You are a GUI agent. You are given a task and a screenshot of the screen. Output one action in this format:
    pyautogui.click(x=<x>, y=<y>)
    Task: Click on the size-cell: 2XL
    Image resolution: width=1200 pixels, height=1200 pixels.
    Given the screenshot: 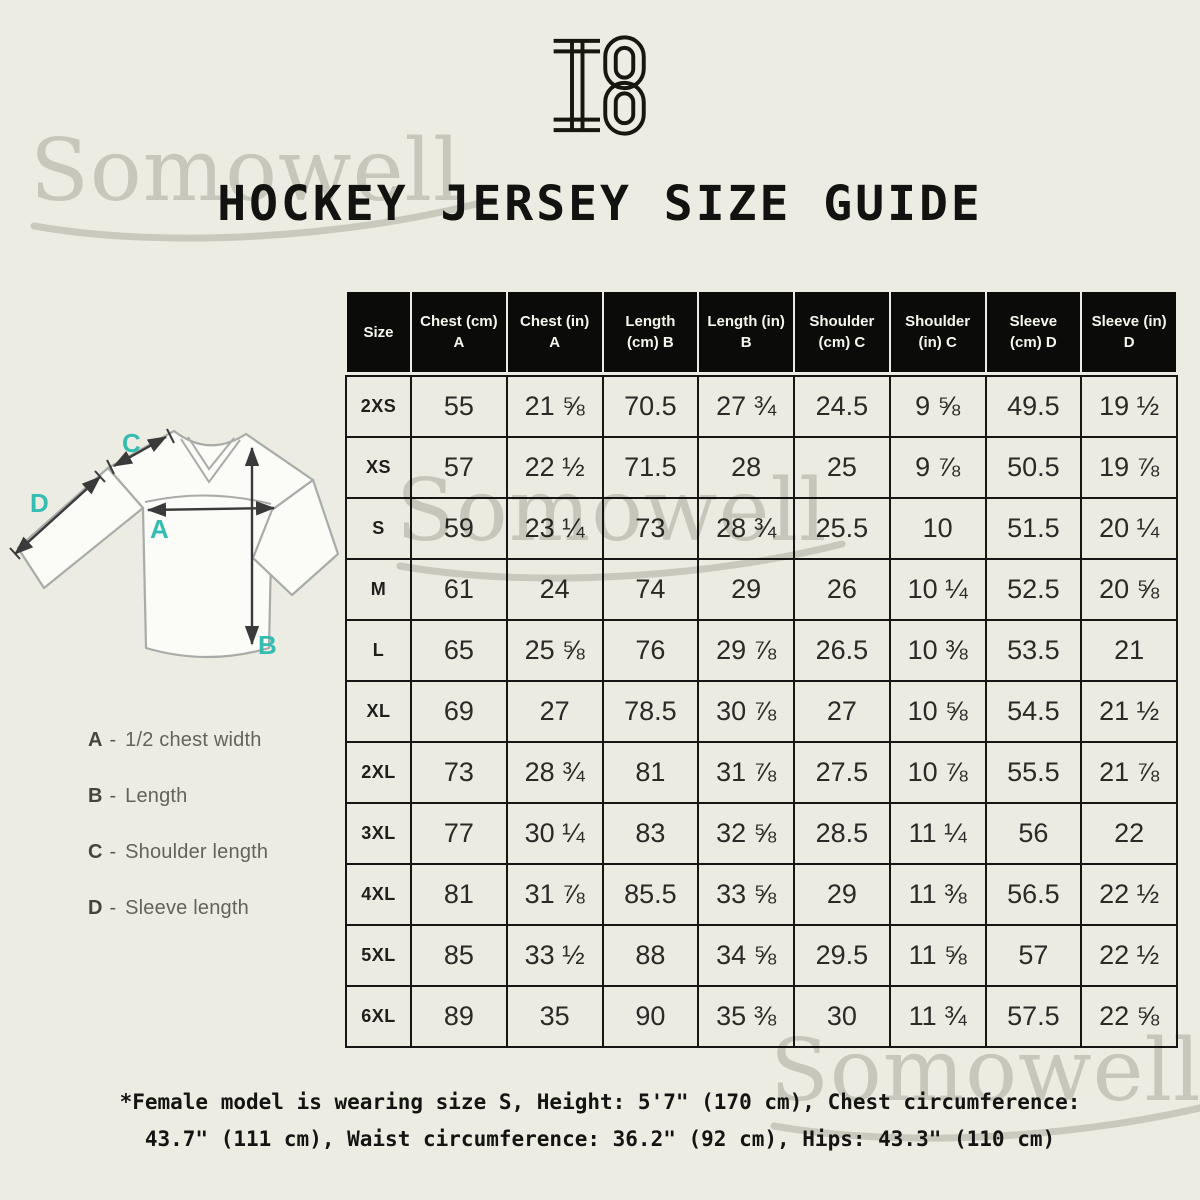 What is the action you would take?
    pyautogui.click(x=378, y=772)
    